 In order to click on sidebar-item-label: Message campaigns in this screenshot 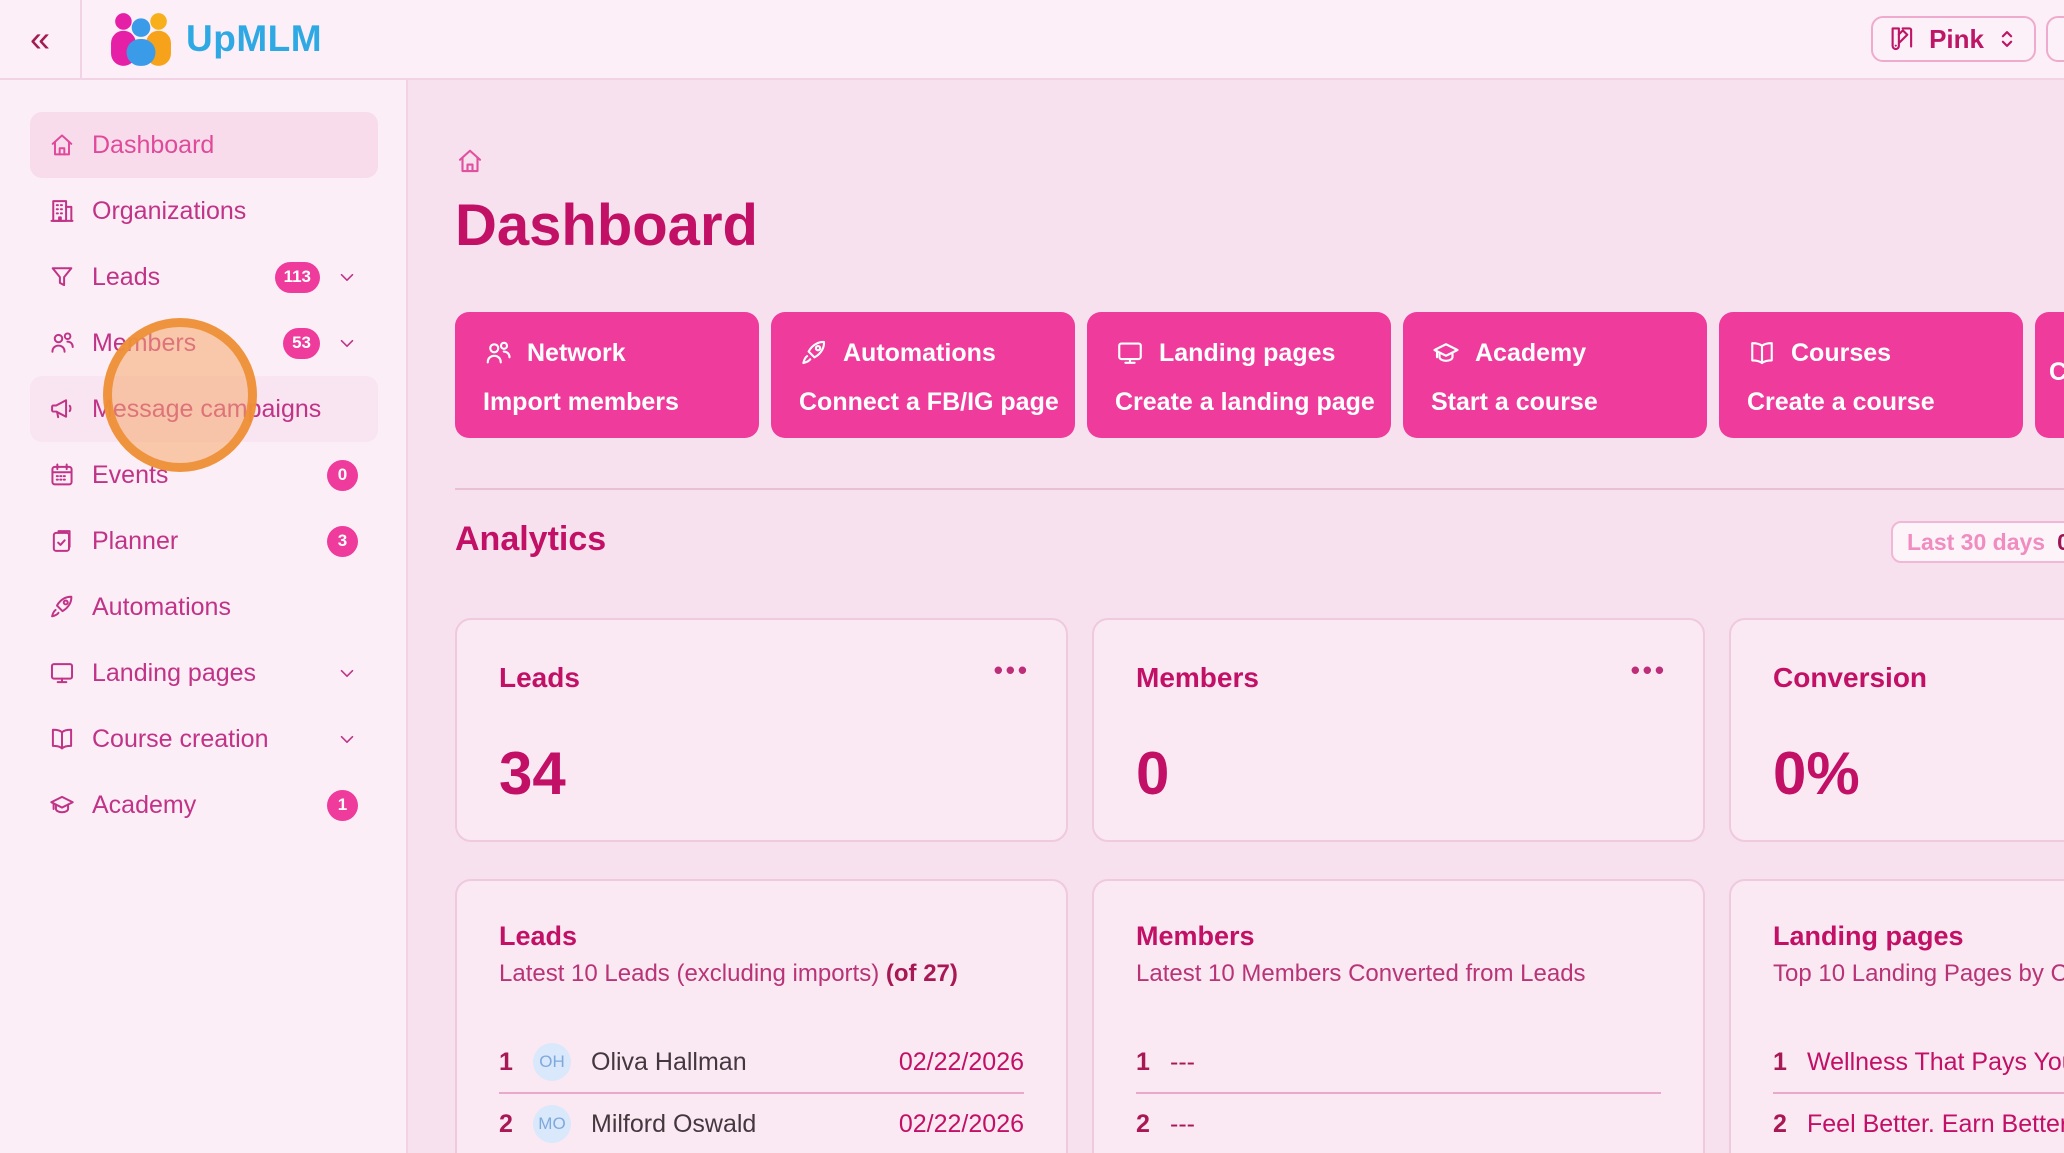, I will do `click(207, 408)`.